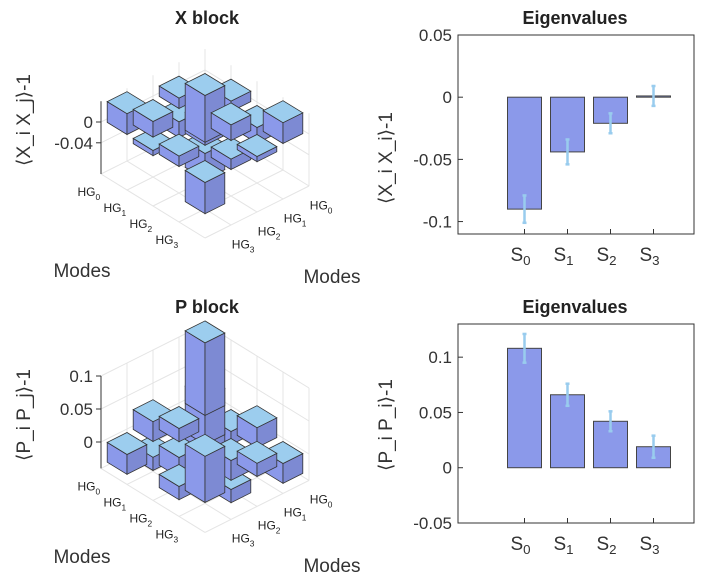 This screenshot has width=709, height=578. I want to click on p-block-col-tick: HG0, so click(321, 501).